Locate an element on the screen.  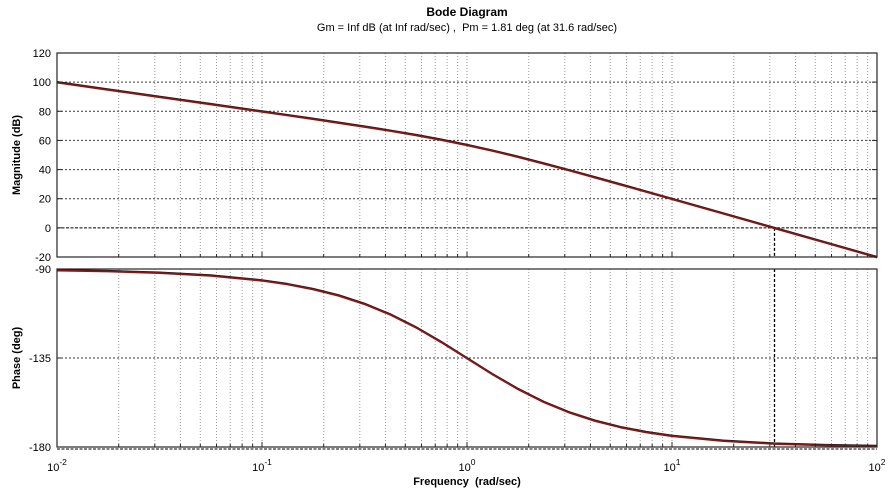
chart-title: Bode Diagram is located at coordinates (467, 12).